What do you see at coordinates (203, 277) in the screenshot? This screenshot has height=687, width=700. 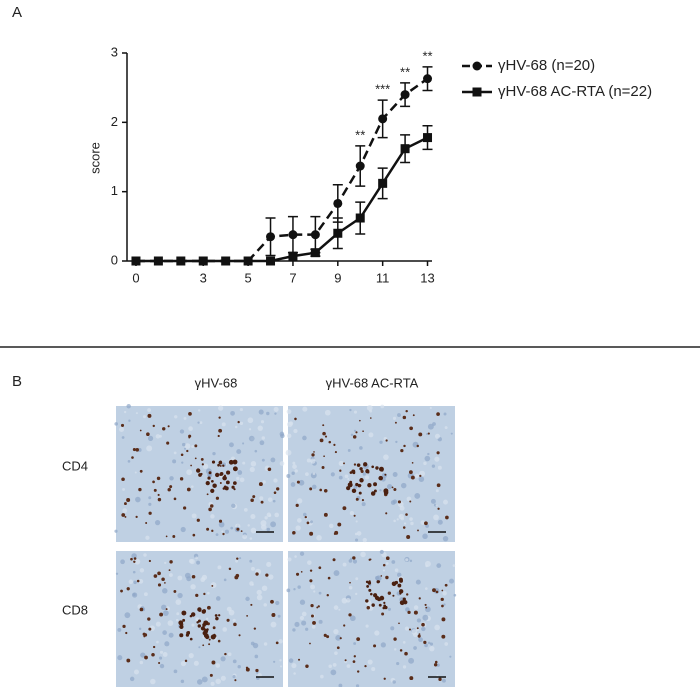 I see `x-tick-label: 3` at bounding box center [203, 277].